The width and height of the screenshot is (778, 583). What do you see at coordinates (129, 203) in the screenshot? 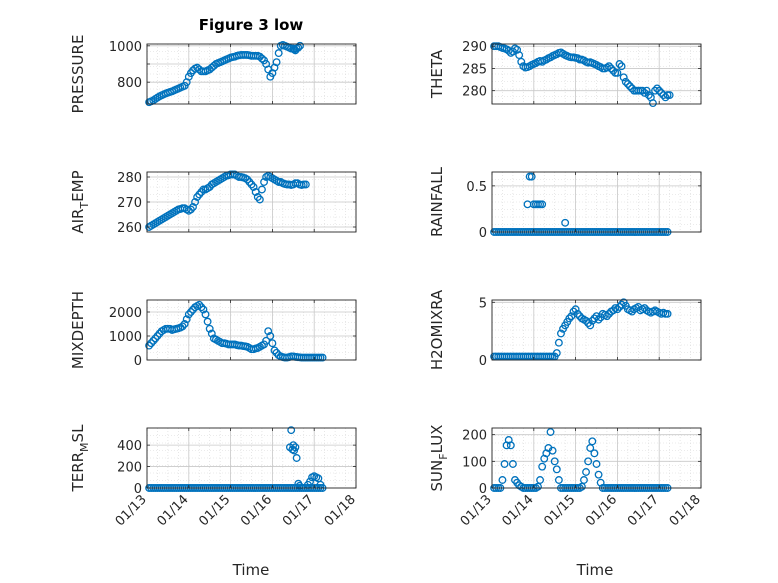
I see `y-tick-label: 270` at bounding box center [129, 203].